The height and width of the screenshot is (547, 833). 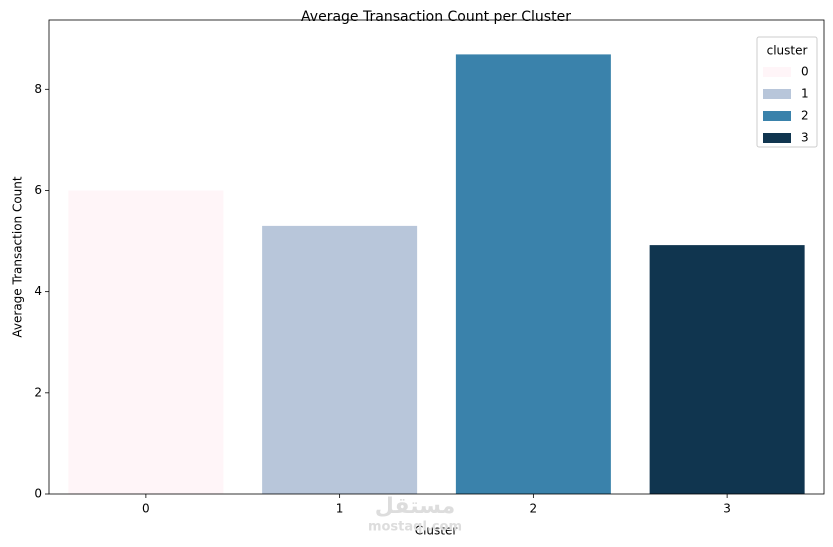 What do you see at coordinates (340, 509) in the screenshot?
I see `x-tick-label: 1` at bounding box center [340, 509].